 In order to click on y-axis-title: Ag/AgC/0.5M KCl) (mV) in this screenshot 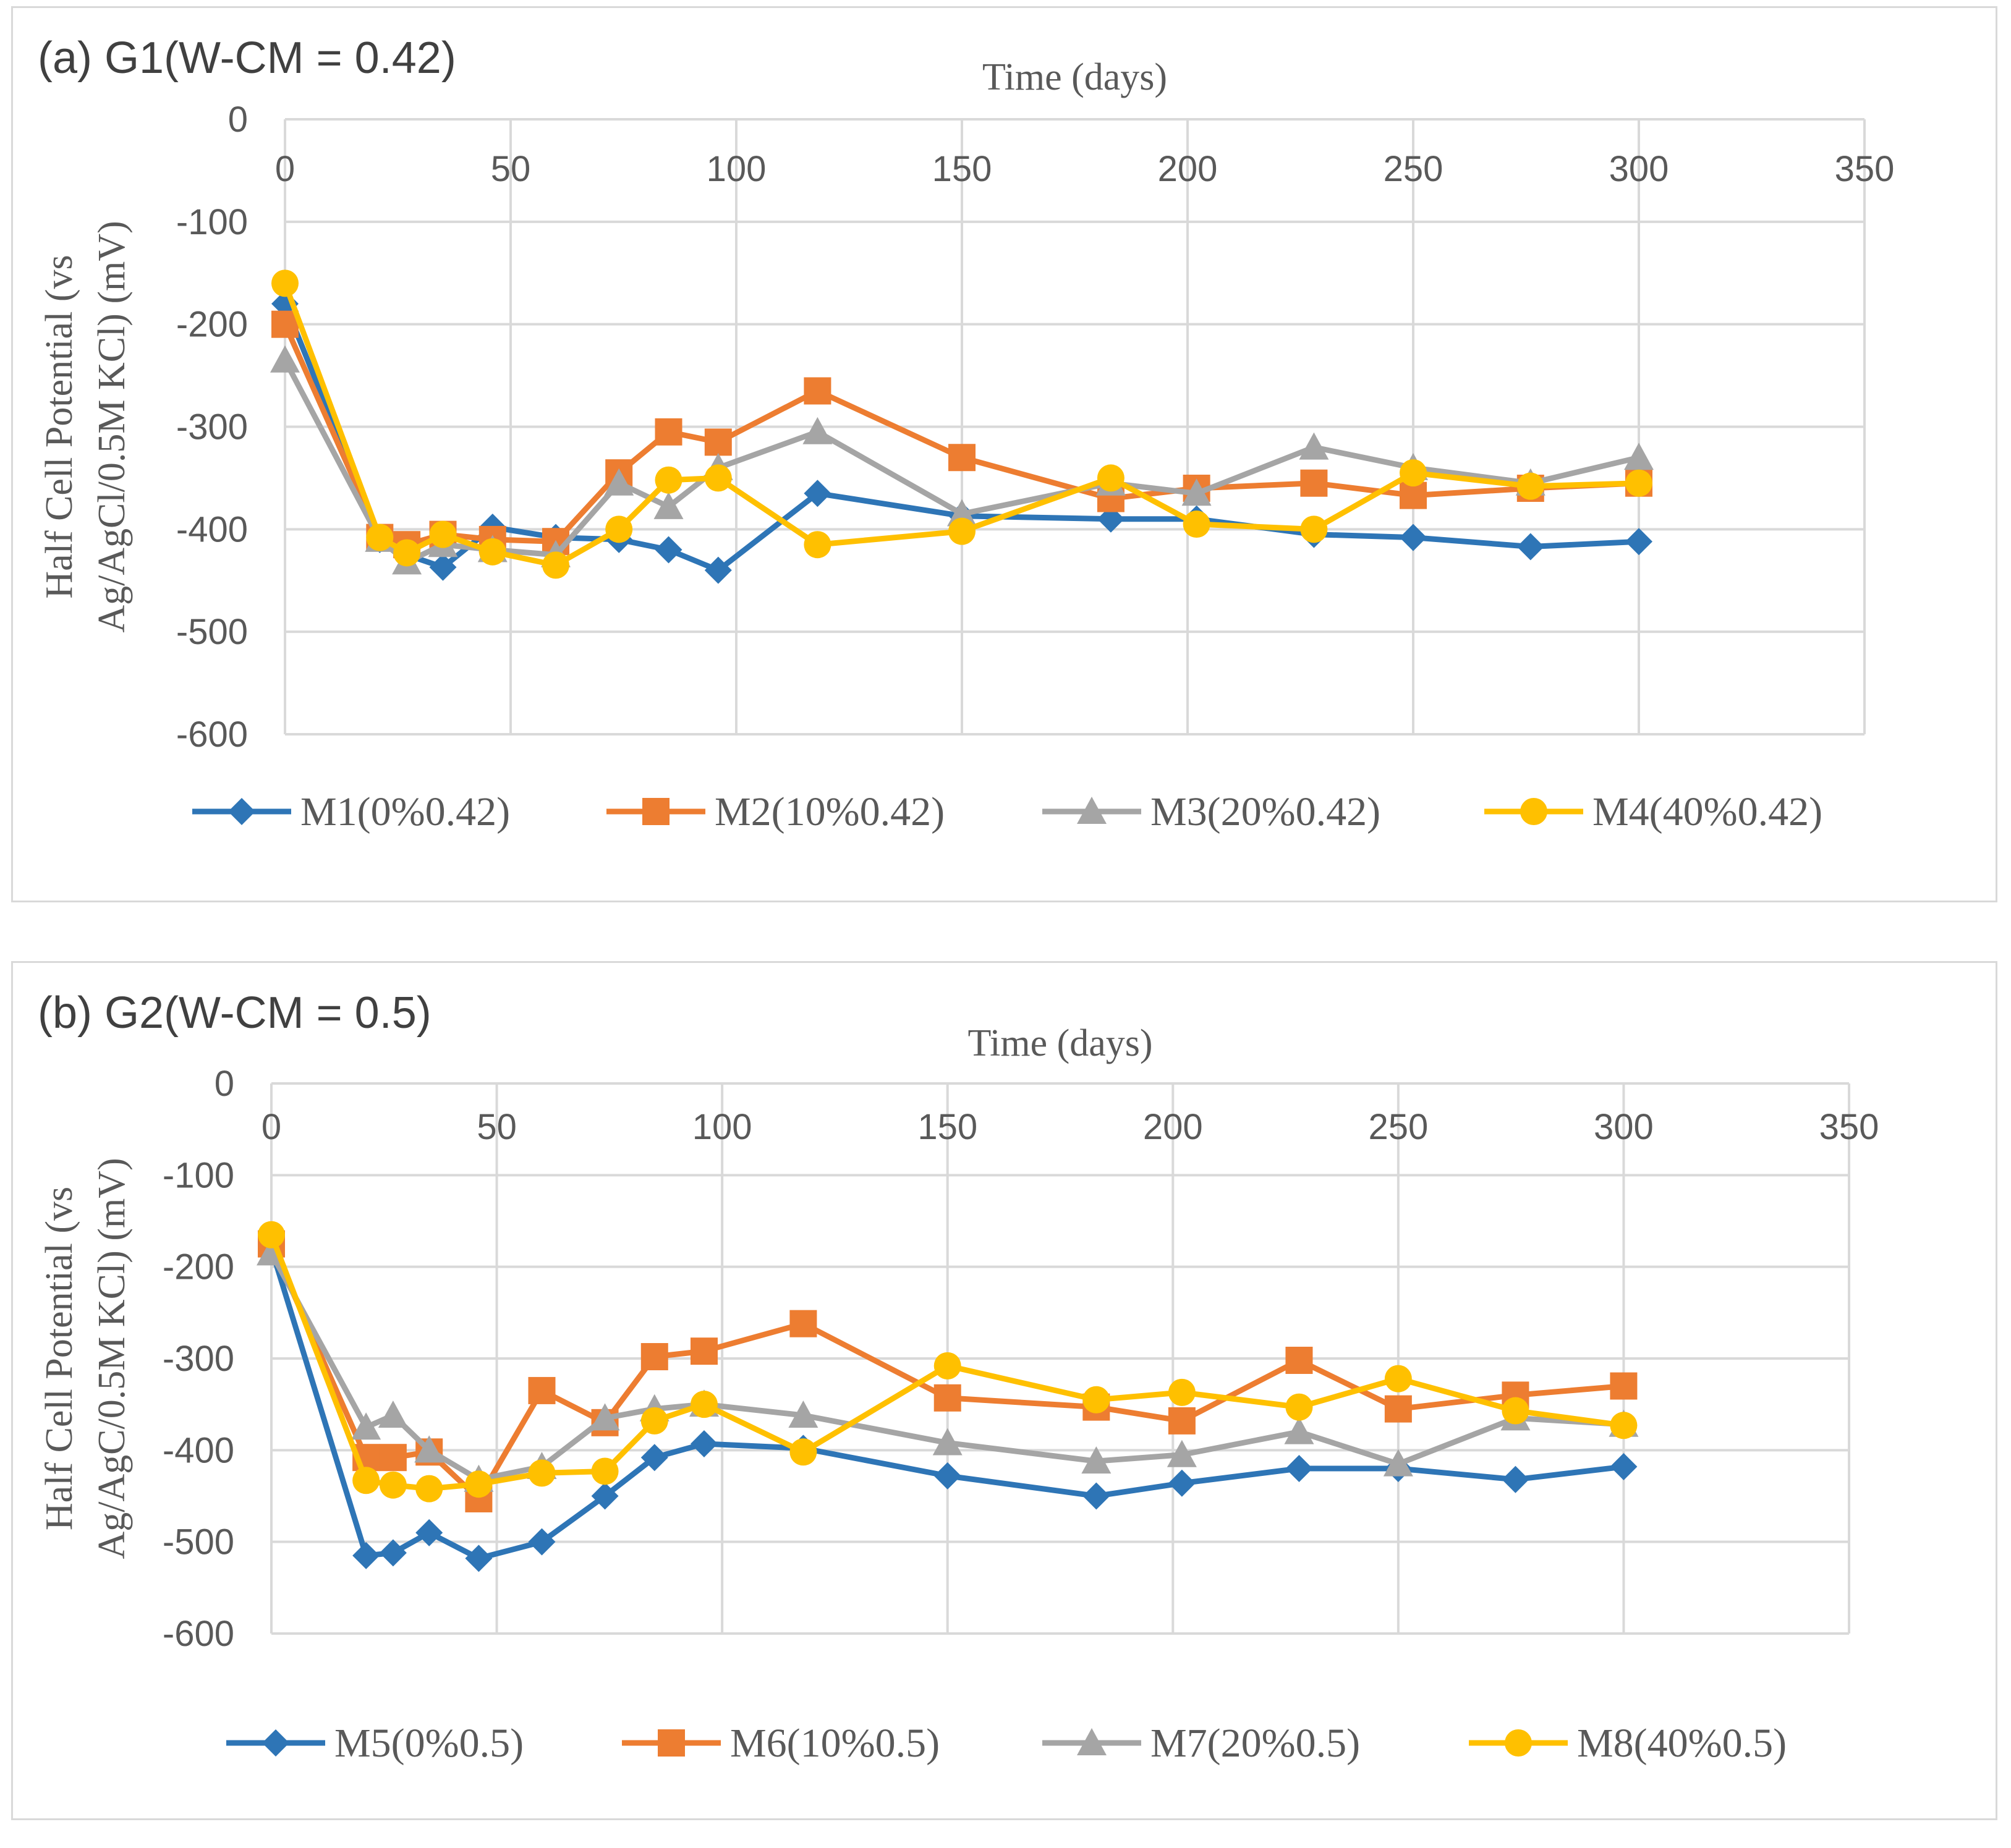, I will do `click(112, 1358)`.